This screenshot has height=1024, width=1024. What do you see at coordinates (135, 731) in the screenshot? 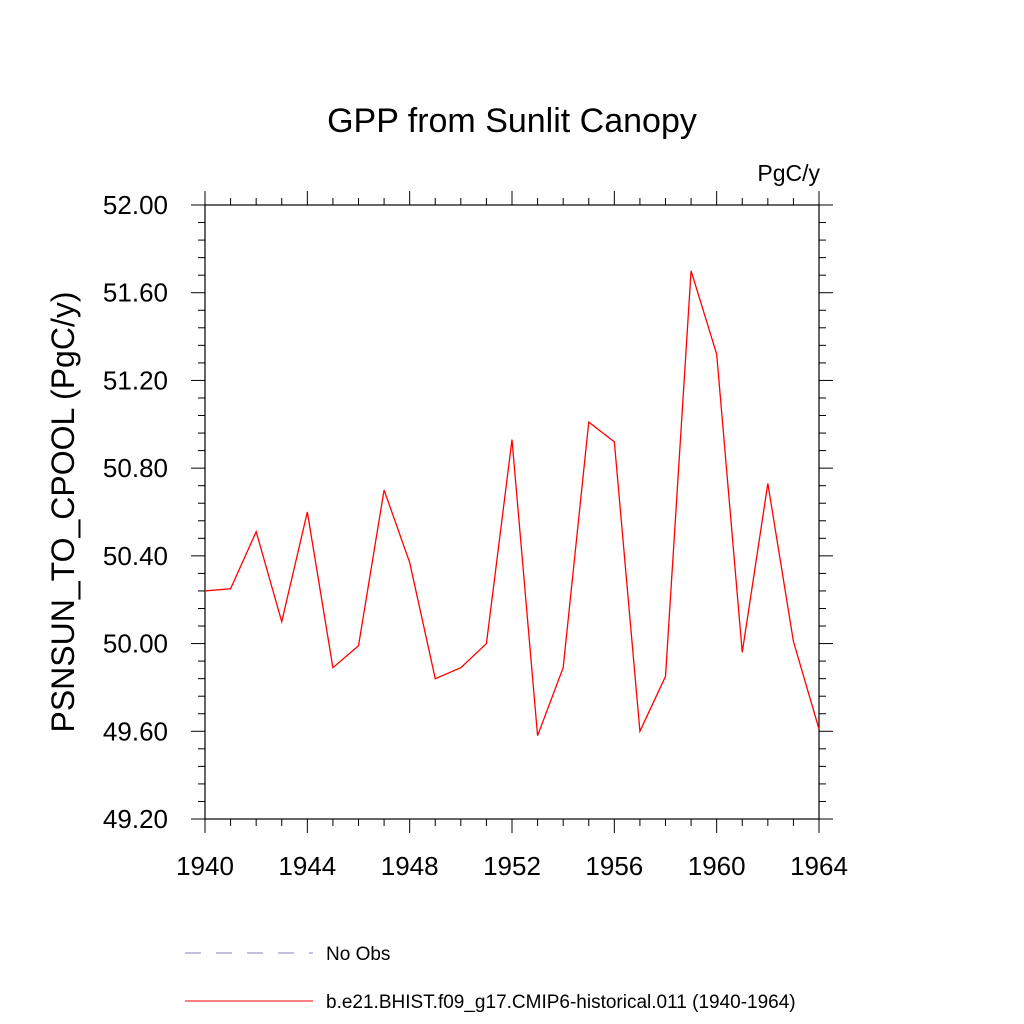
I see `y-tick-label: 49.60` at bounding box center [135, 731].